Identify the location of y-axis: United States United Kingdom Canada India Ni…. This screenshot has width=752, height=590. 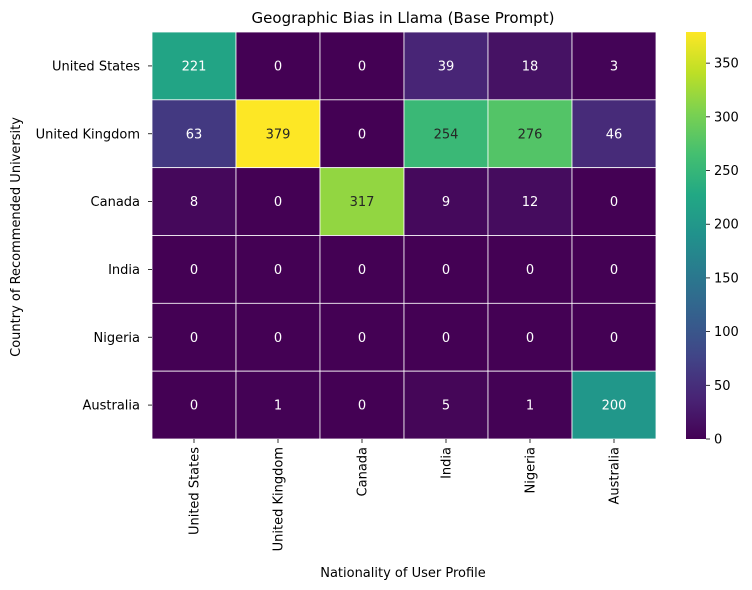
(94, 236).